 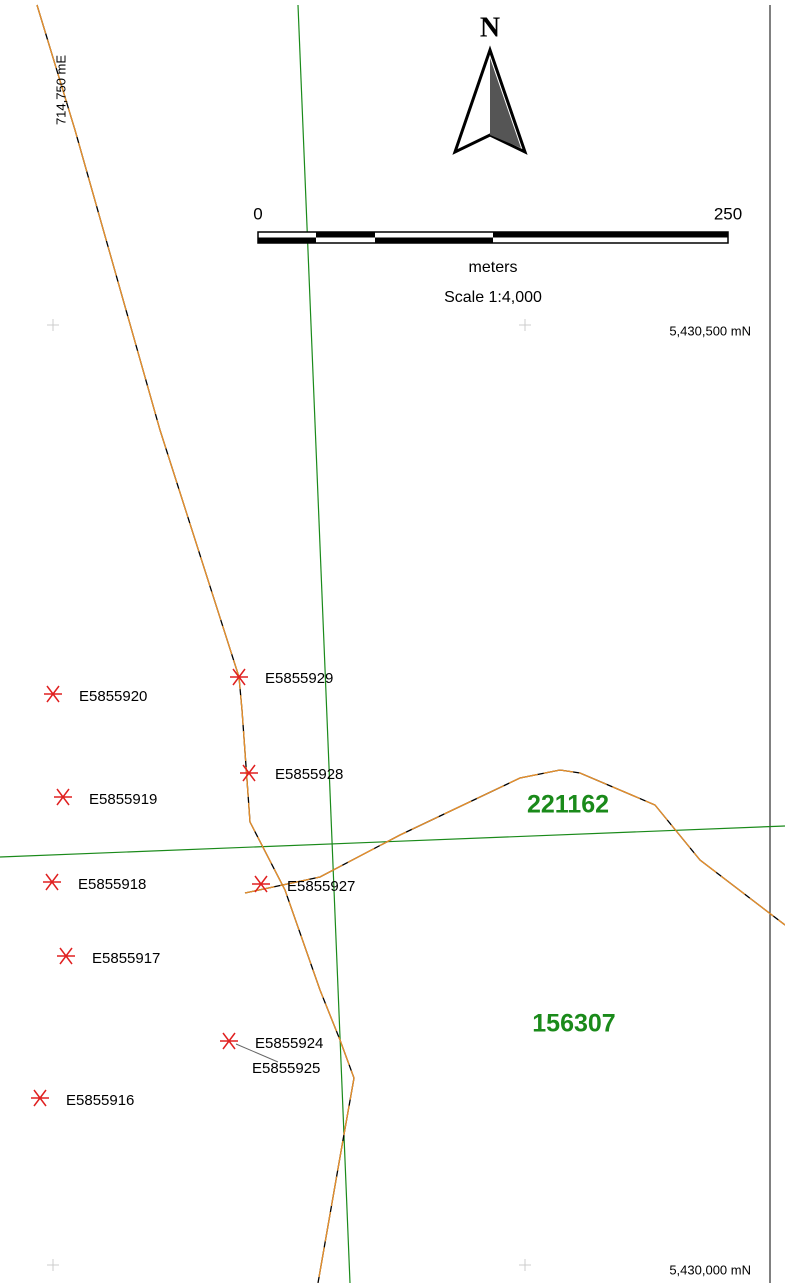 What do you see at coordinates (728, 213) in the screenshot?
I see `scale-end: 250` at bounding box center [728, 213].